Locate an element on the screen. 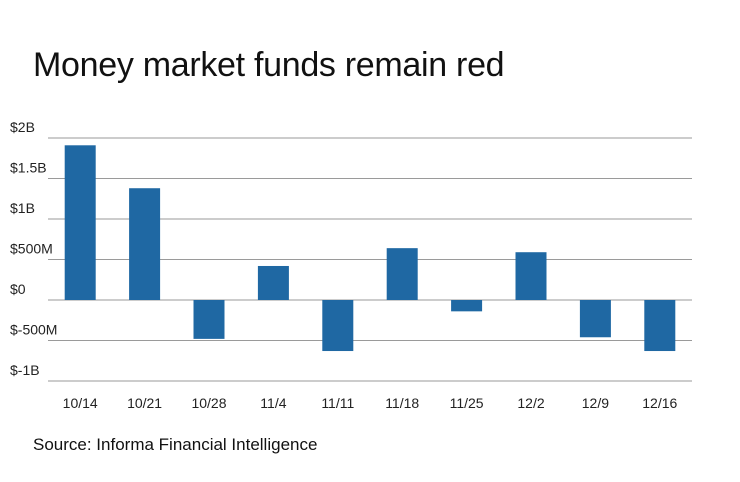 Image resolution: width=740 pixels, height=482 pixels. x-tick-label: 10/28 is located at coordinates (208, 403).